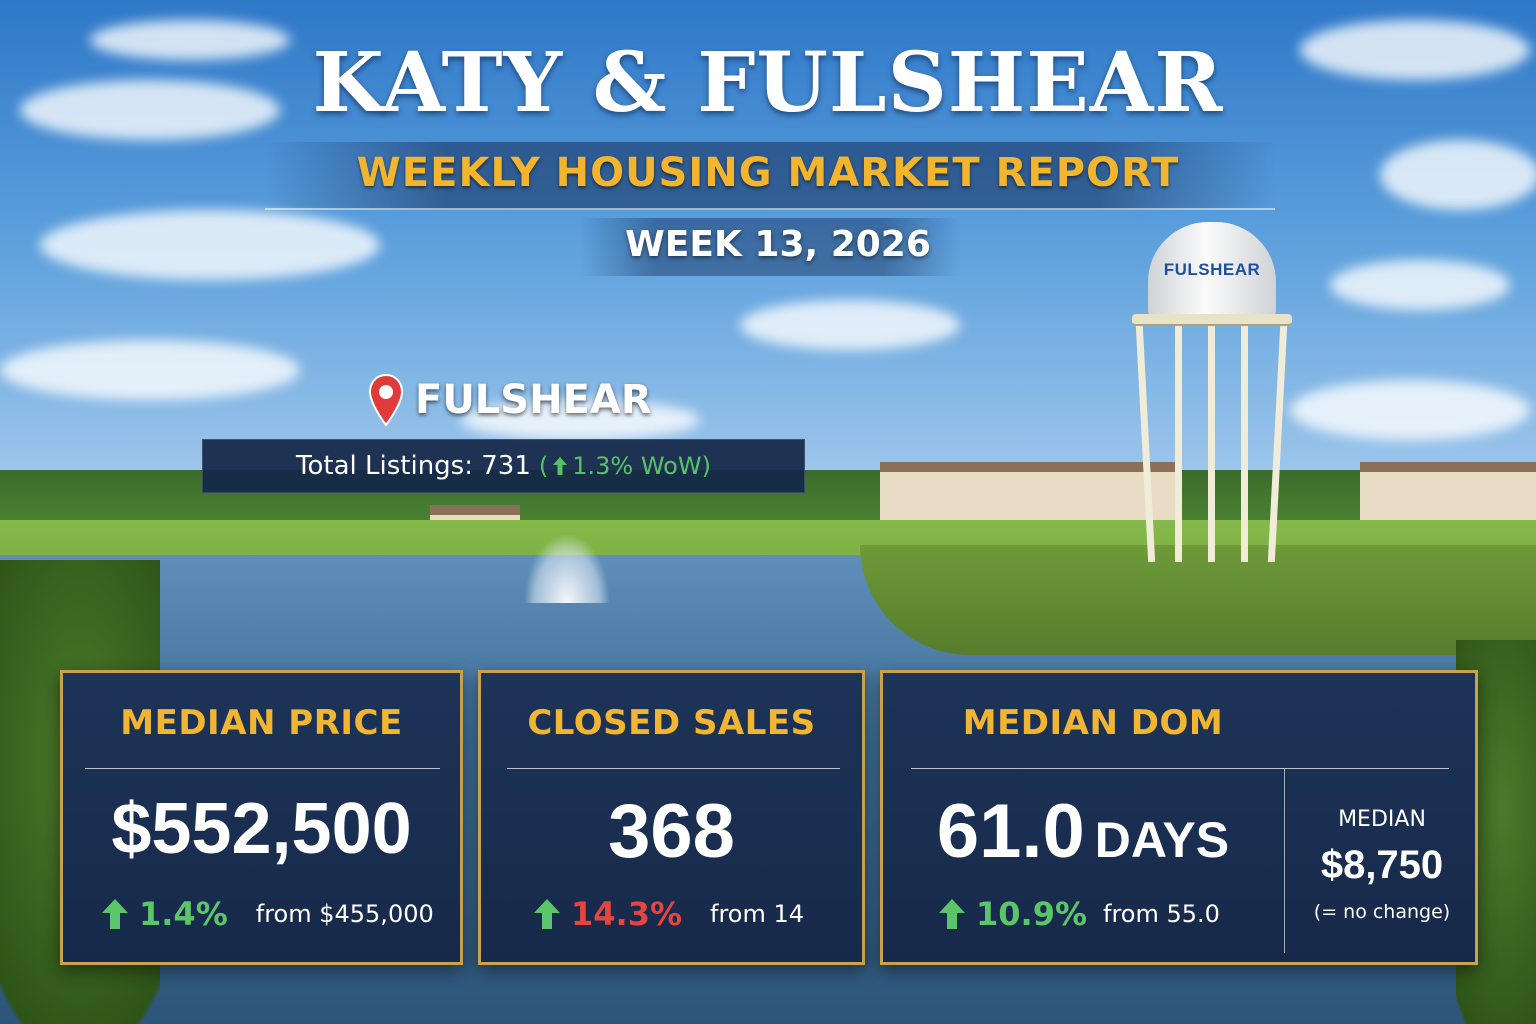 This screenshot has height=1024, width=1536. What do you see at coordinates (1032, 914) in the screenshot?
I see `median-dom-change-pct: 10.9%` at bounding box center [1032, 914].